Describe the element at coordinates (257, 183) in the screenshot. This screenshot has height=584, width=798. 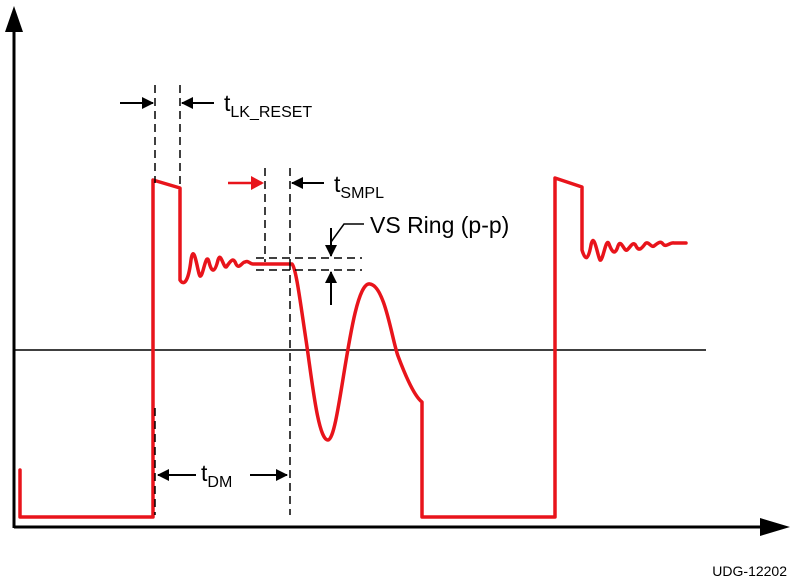
I see `t-smpl-arrowhead-left` at that location.